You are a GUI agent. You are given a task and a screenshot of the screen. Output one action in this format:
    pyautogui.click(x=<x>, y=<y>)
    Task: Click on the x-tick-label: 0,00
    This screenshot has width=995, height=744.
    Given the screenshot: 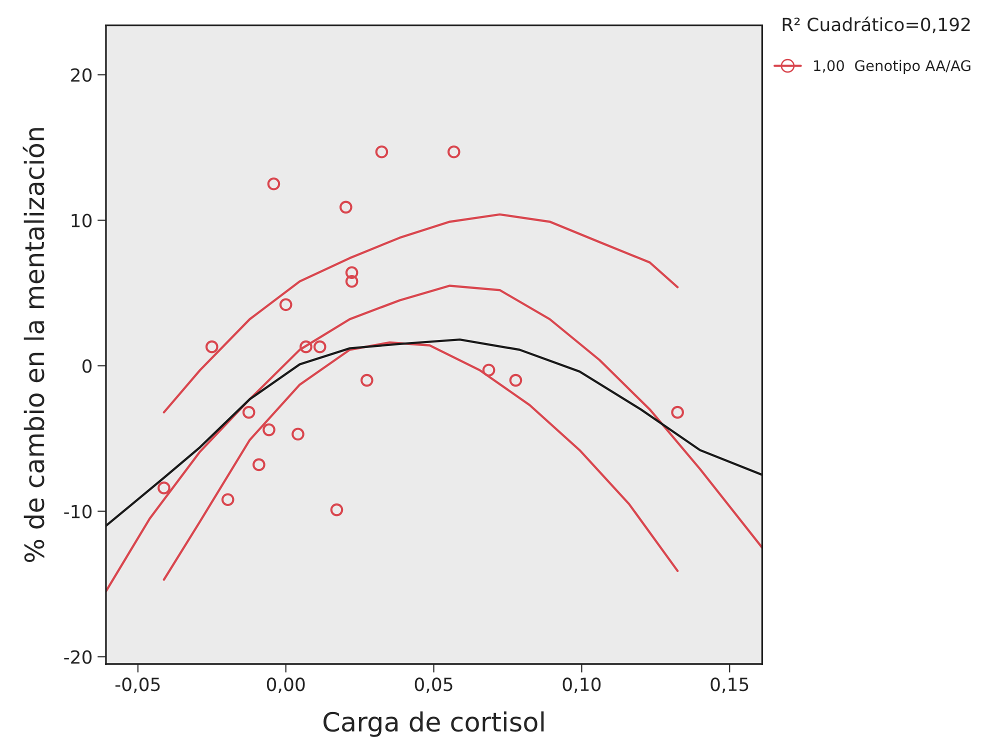 What is the action you would take?
    pyautogui.click(x=285, y=686)
    